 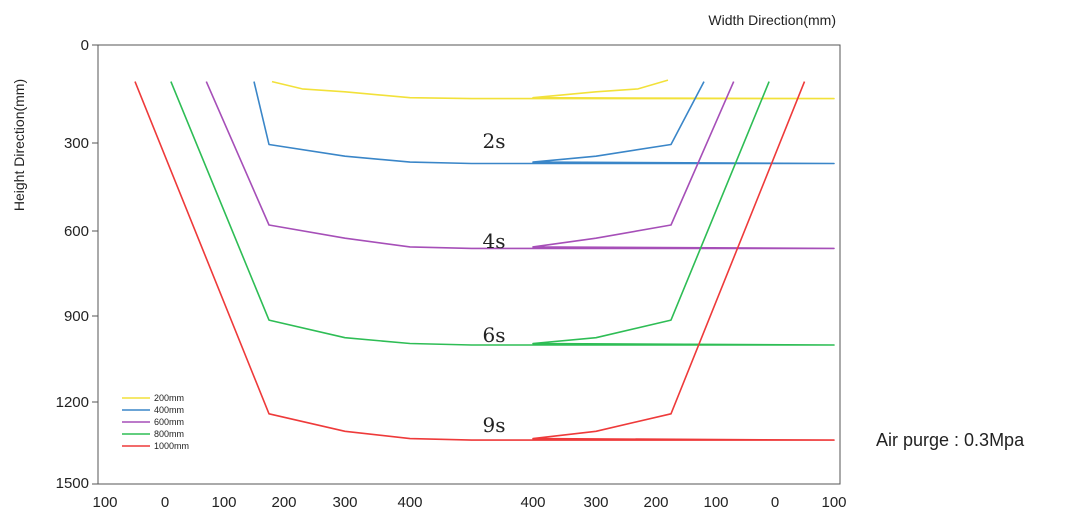 I want to click on series-line-200mm, so click(x=553, y=89).